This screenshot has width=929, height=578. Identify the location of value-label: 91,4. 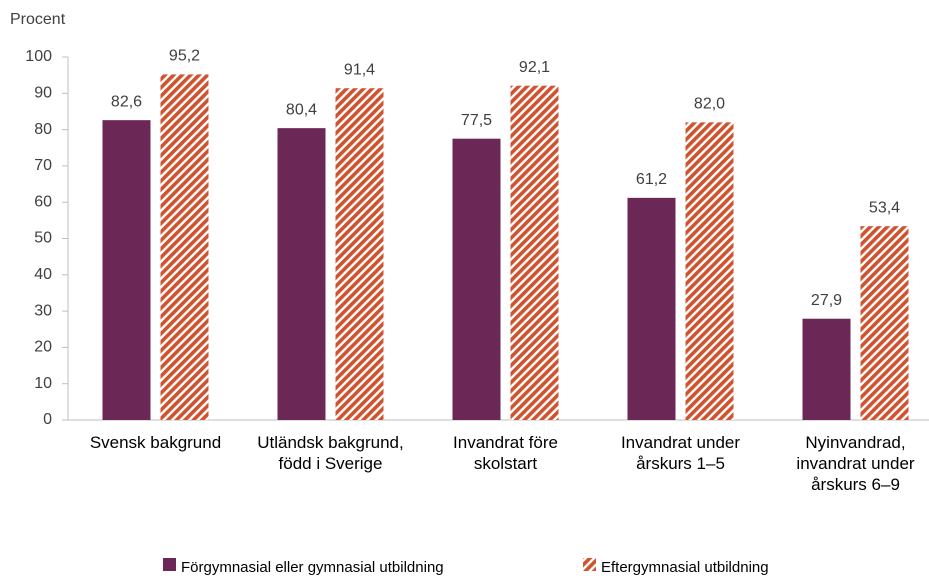
(359, 69).